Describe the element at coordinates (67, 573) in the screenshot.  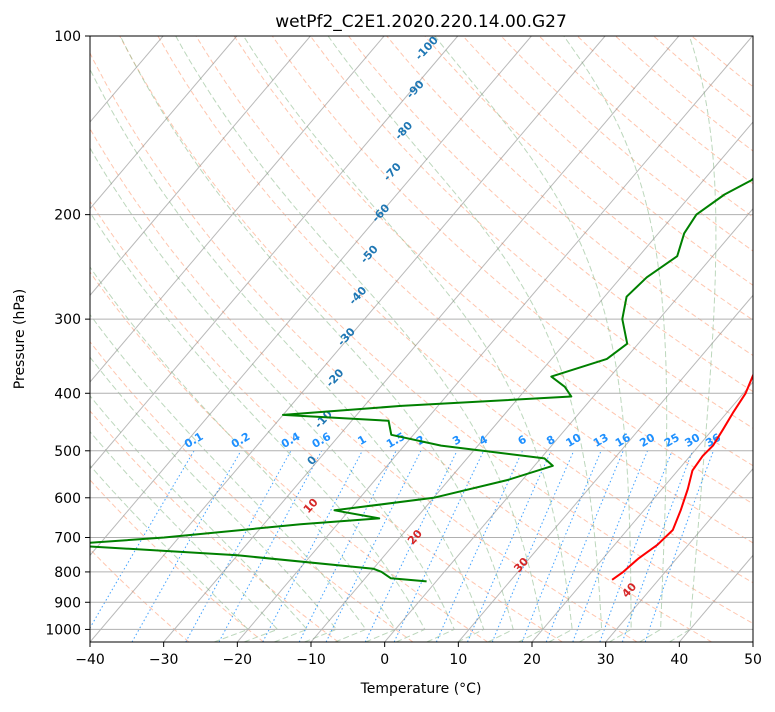
I see `y-tick-label: 800` at that location.